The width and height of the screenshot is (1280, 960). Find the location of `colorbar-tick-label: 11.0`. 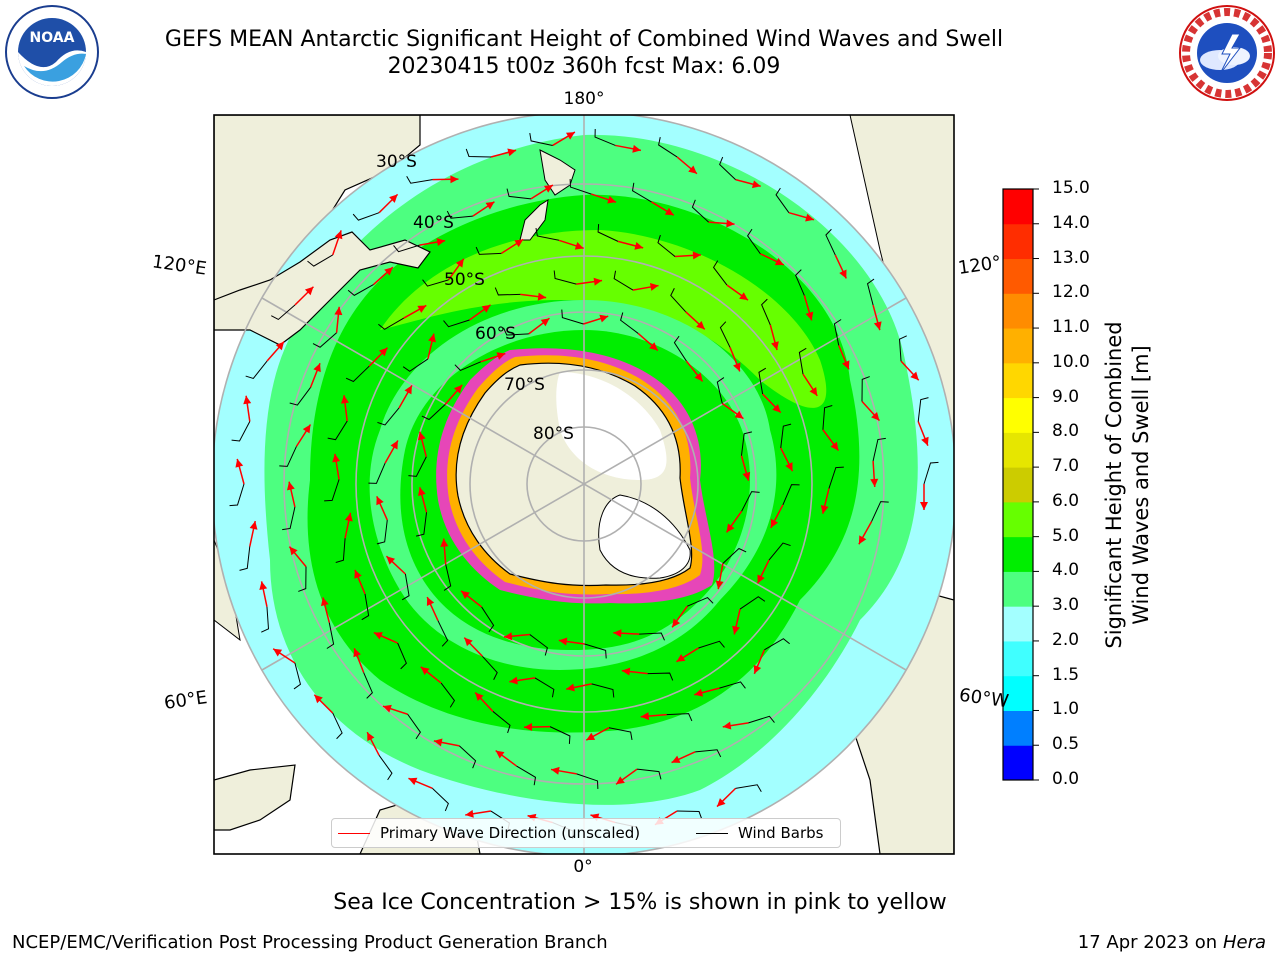

colorbar-tick-label: 11.0 is located at coordinates (1071, 327).